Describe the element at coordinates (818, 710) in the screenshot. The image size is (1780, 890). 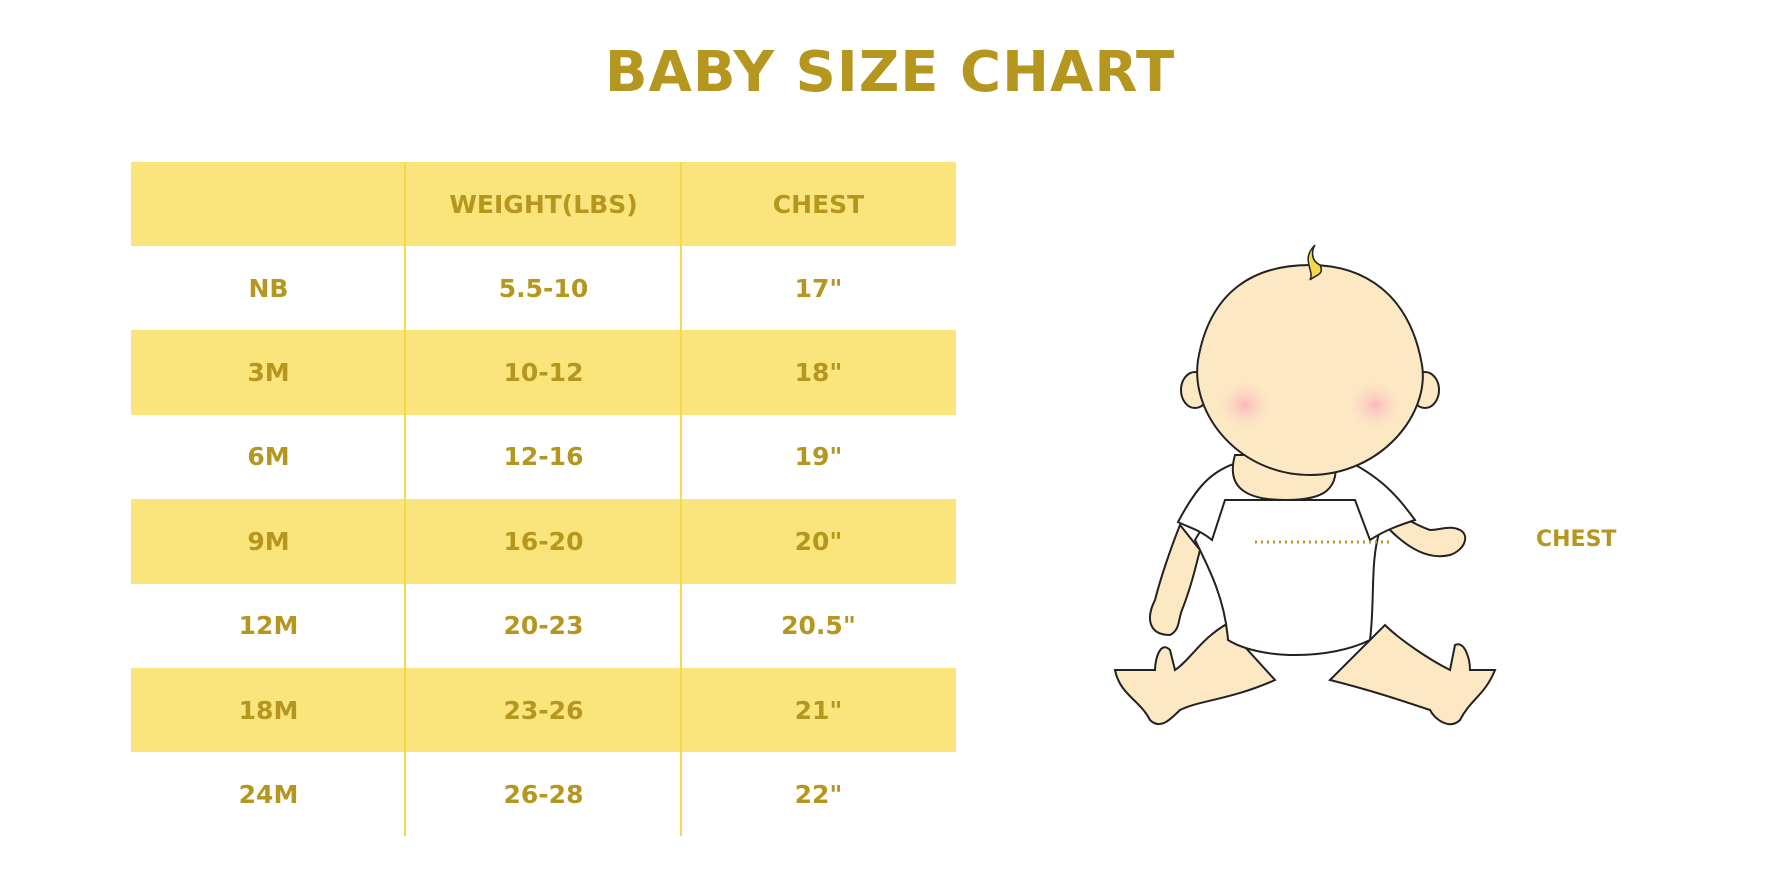
I see `chest-cell: 21"` at that location.